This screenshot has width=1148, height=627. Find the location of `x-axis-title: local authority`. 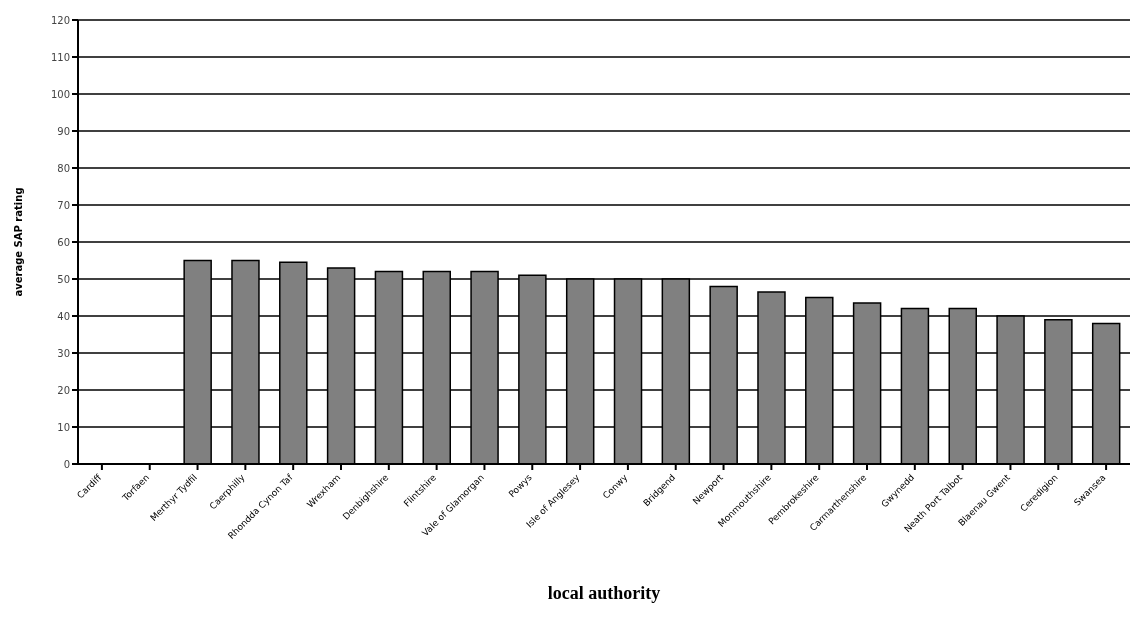

x-axis-title: local authority is located at coordinates (604, 593).